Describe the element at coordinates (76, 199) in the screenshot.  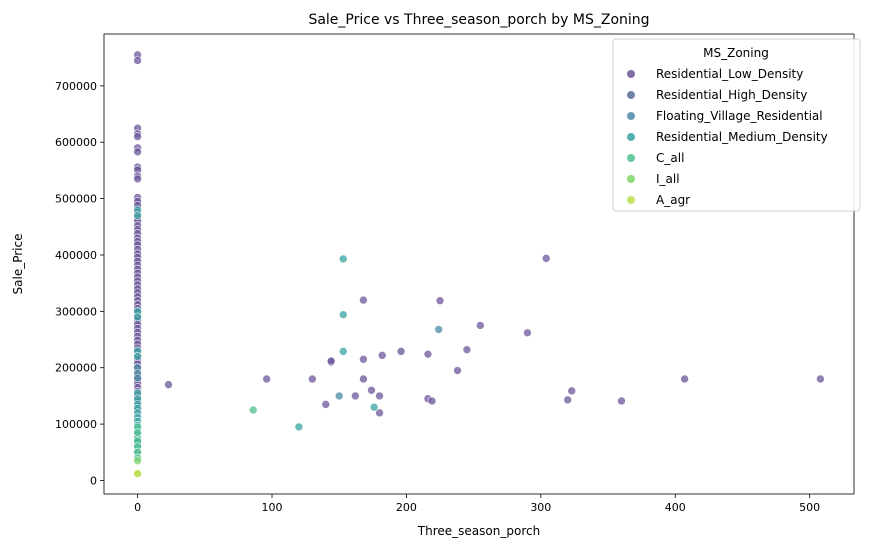
I see `y-tick-label: 500000` at that location.